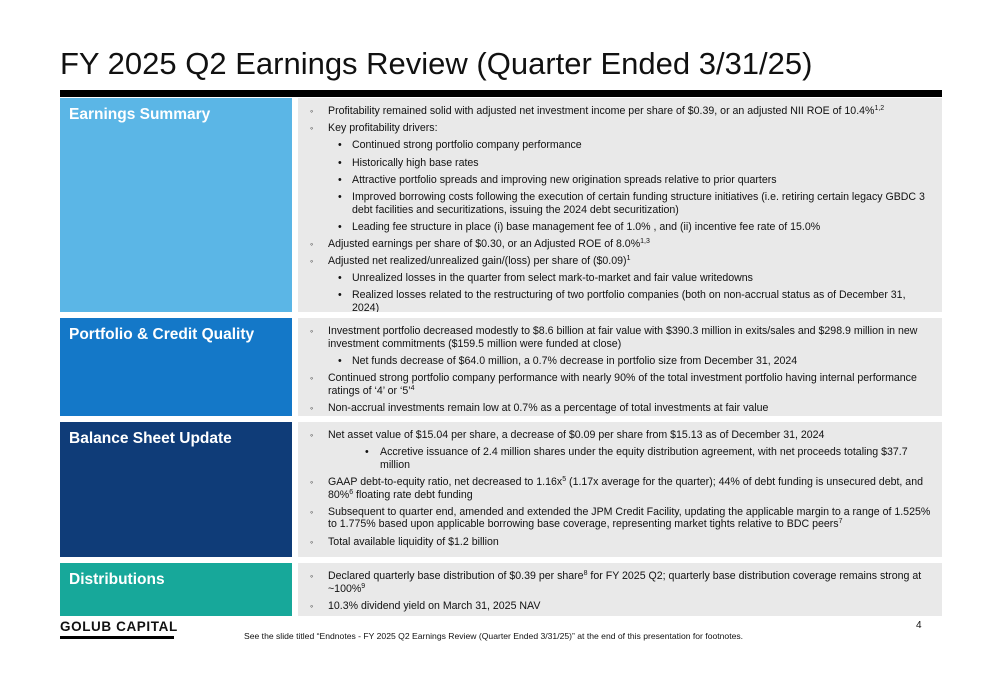 The image size is (1000, 685). I want to click on section-label: Earnings Summary, so click(176, 205).